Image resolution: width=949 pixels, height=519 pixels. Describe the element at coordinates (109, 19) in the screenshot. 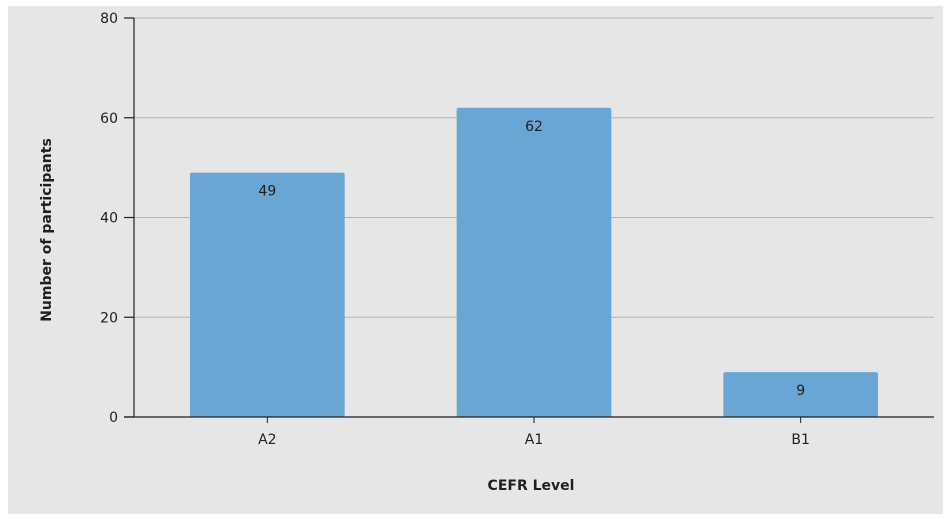

I see `y-tick-label: 80` at that location.